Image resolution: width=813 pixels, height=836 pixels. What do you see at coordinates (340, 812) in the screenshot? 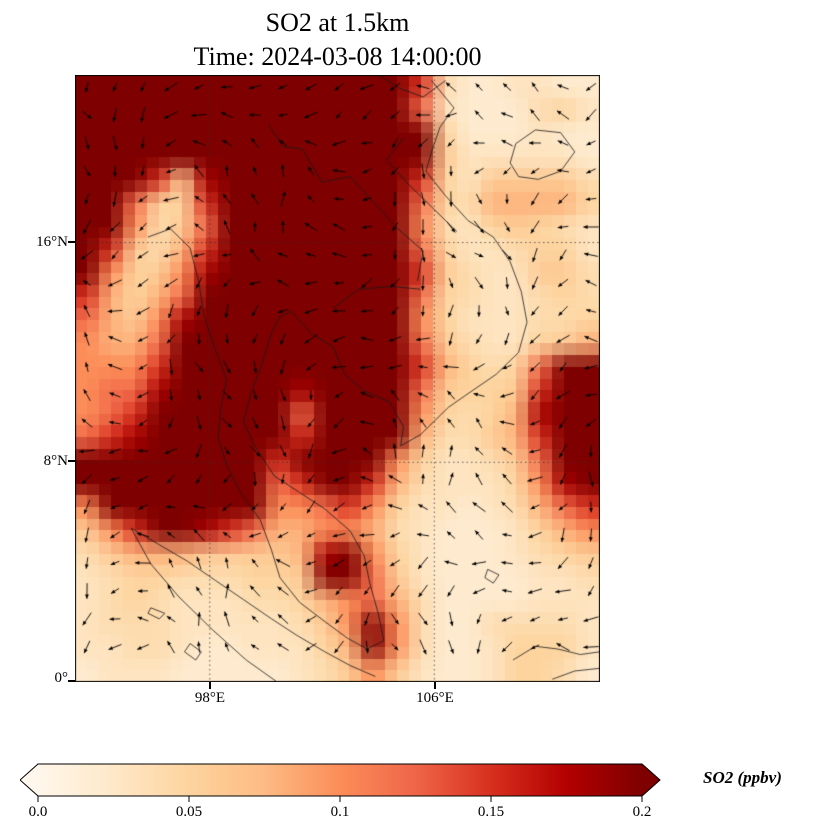
I see `colorbar-tick-01: 0.1` at bounding box center [340, 812].